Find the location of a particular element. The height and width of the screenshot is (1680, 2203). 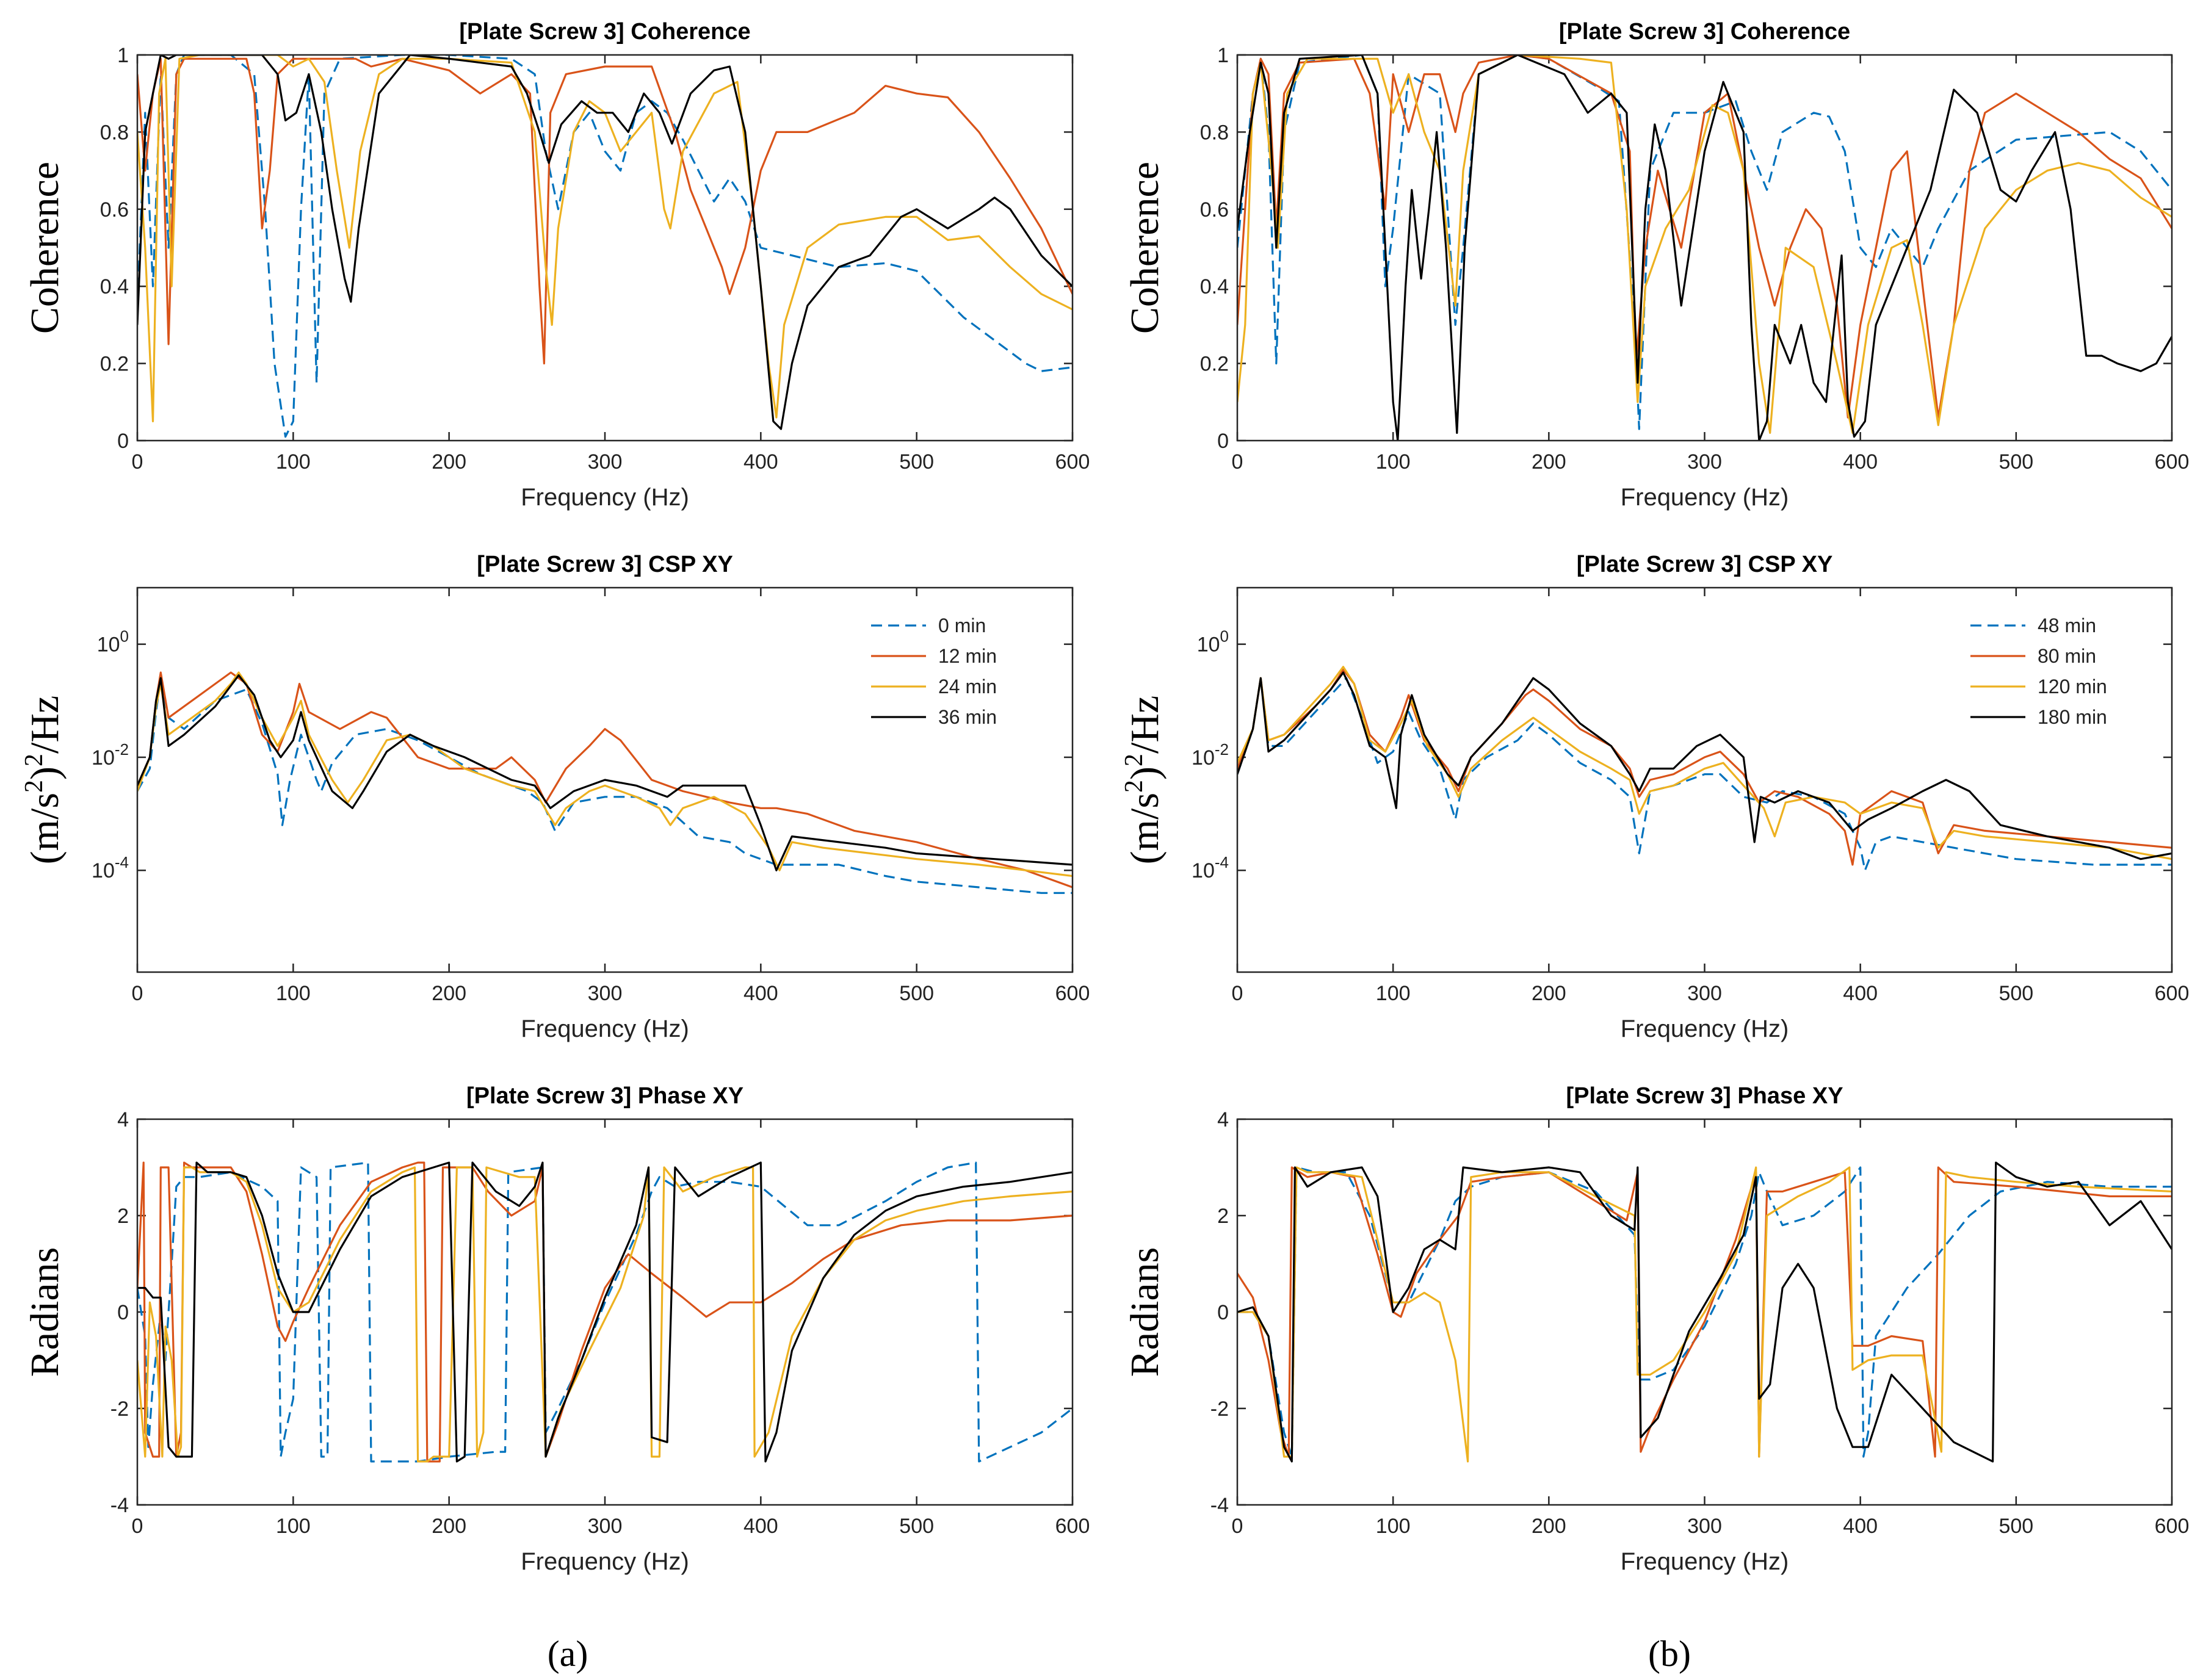

y-tick-label: 10⁰ is located at coordinates (113, 642).